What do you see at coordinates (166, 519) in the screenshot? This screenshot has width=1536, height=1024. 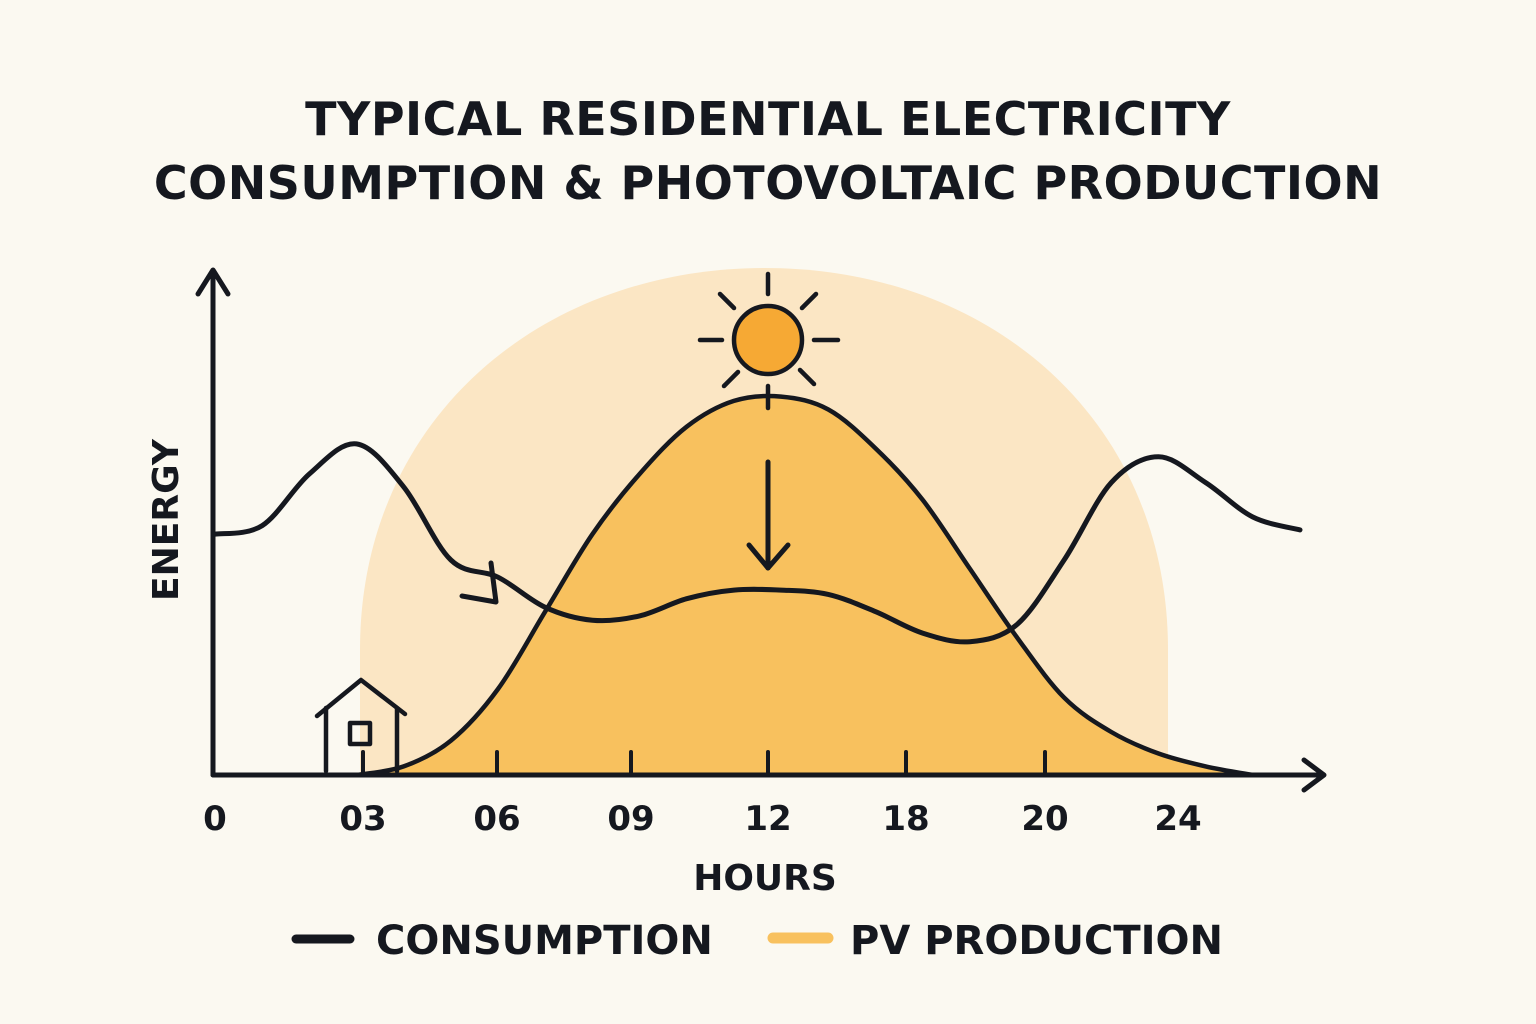 I see `y-axis-label: ENERGY` at bounding box center [166, 519].